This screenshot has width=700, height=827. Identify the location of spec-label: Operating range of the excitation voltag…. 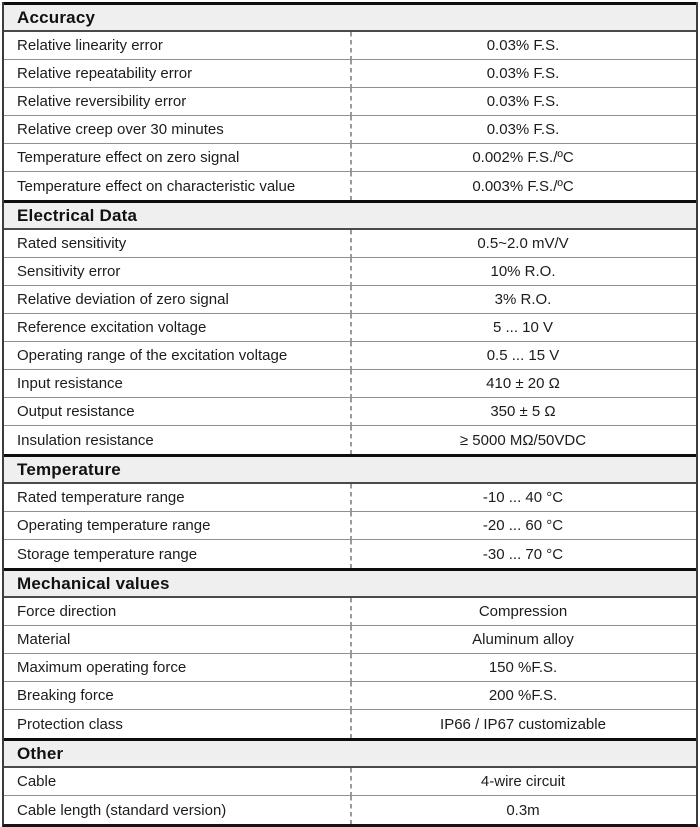
(152, 355).